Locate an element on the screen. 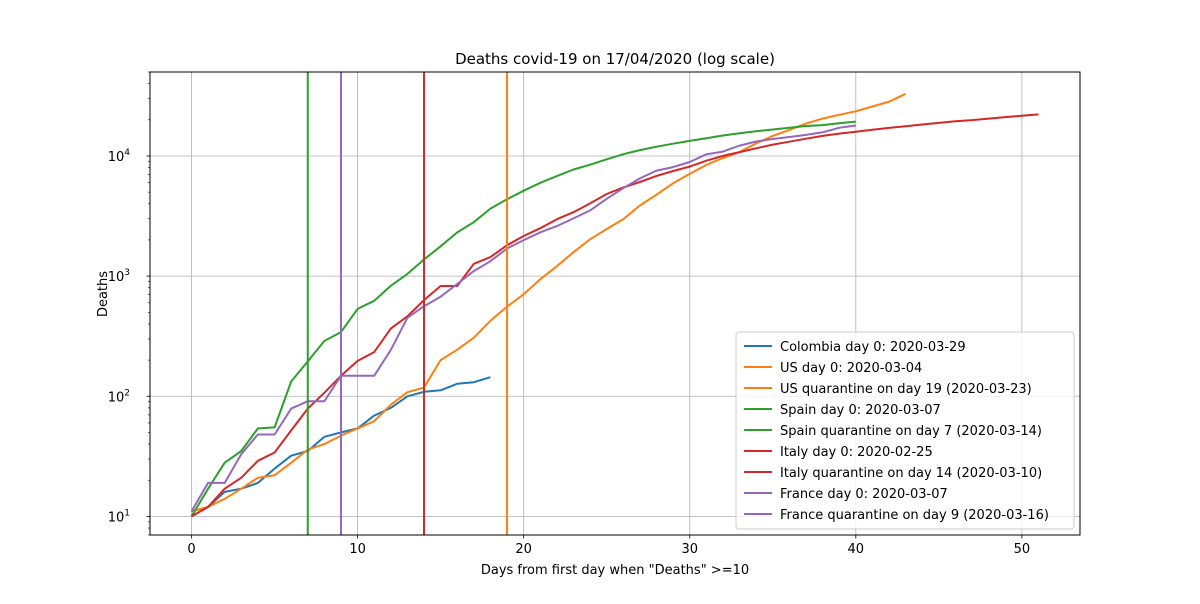 This screenshot has width=1200, height=604. x-tick-label: 10 is located at coordinates (357, 549).